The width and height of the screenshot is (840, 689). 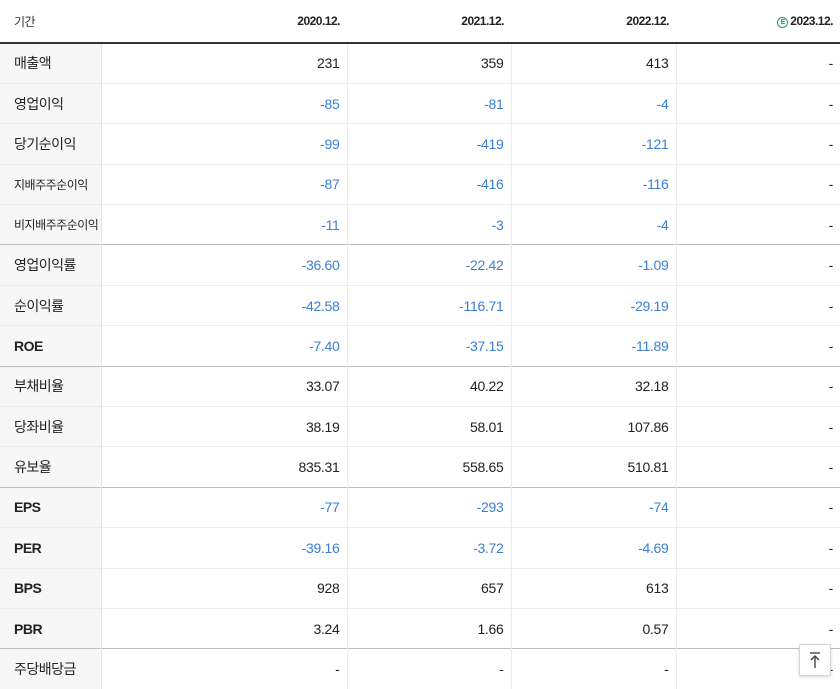 What do you see at coordinates (51, 668) in the screenshot?
I see `row-label: 주당배당금` at bounding box center [51, 668].